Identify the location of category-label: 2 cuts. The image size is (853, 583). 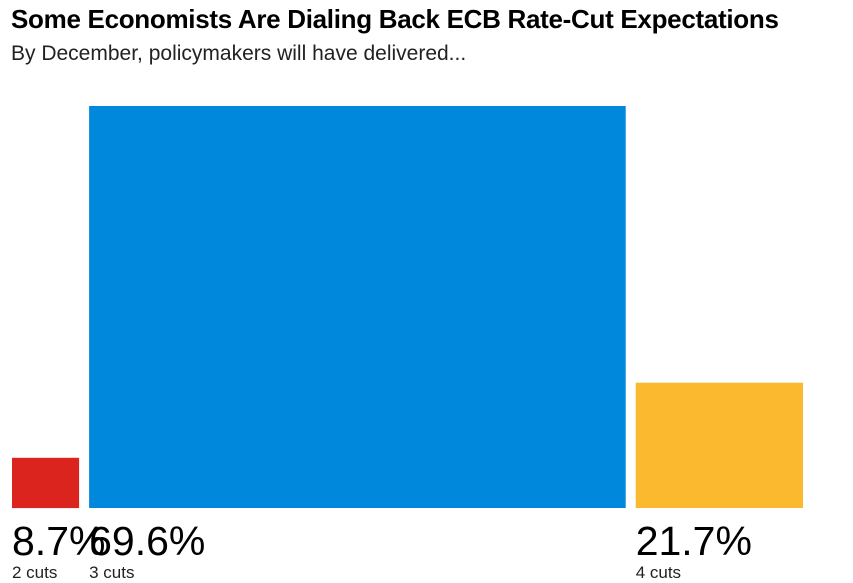
(34, 572).